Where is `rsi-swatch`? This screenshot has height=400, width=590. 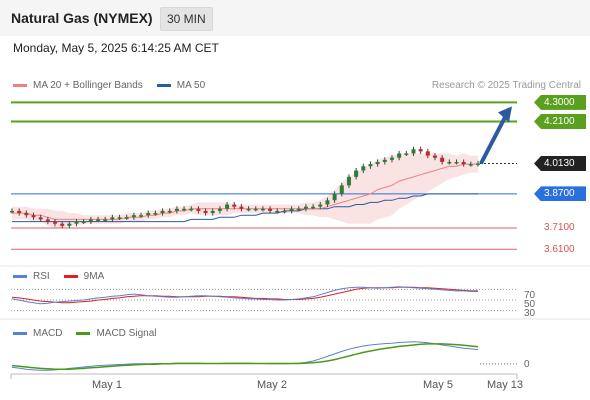
rsi-swatch is located at coordinates (20, 276).